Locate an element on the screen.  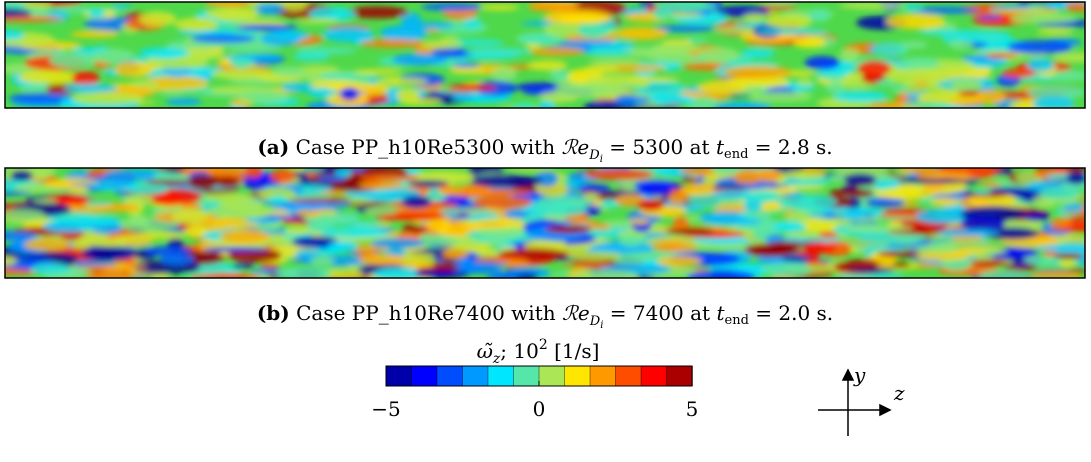
caption-subsub: i is located at coordinates (601, 325).